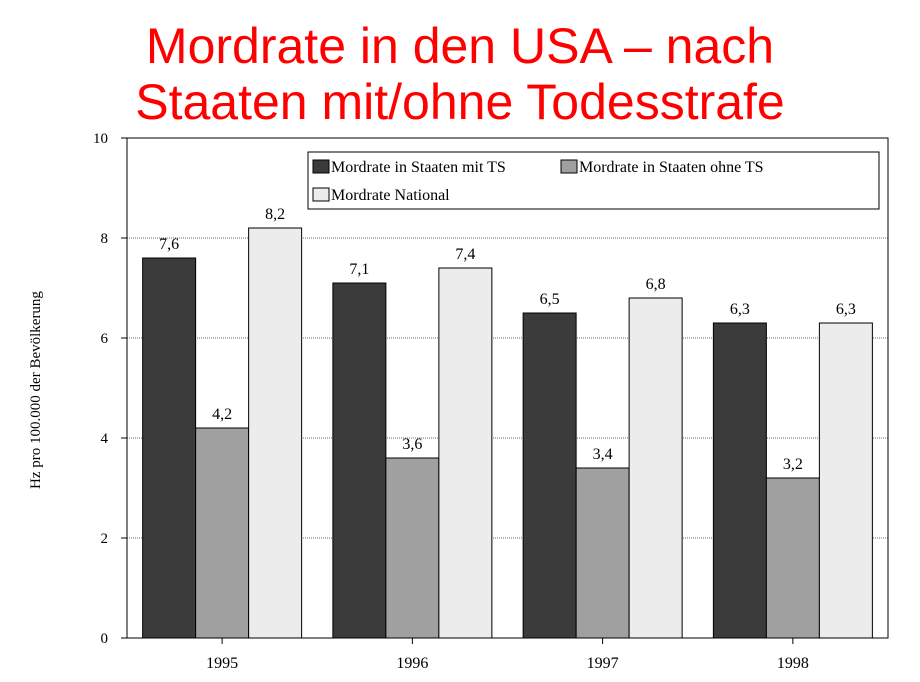  I want to click on data-label: 7,6, so click(169, 244).